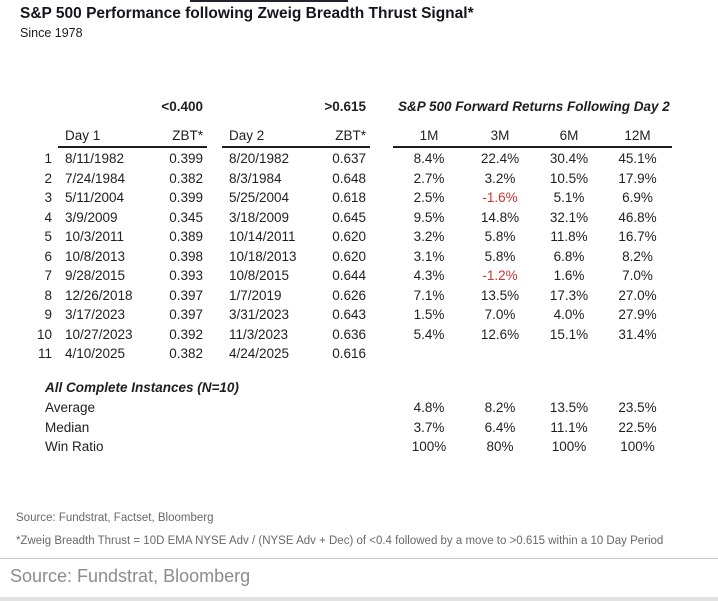 Image resolution: width=718 pixels, height=601 pixels. Describe the element at coordinates (104, 138) in the screenshot. I see `col-day1: Day 1` at that location.